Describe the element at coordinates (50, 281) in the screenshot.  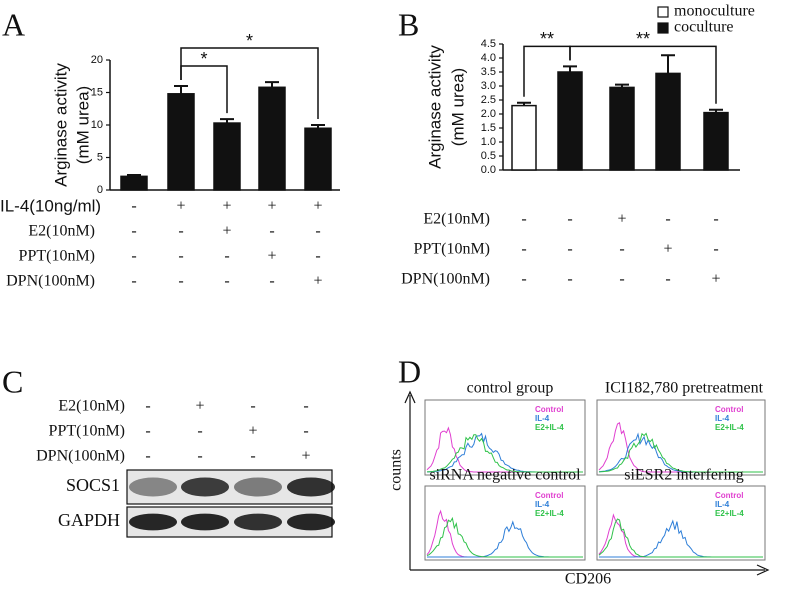
I see `condition-label: DPN(100nM)` at that location.